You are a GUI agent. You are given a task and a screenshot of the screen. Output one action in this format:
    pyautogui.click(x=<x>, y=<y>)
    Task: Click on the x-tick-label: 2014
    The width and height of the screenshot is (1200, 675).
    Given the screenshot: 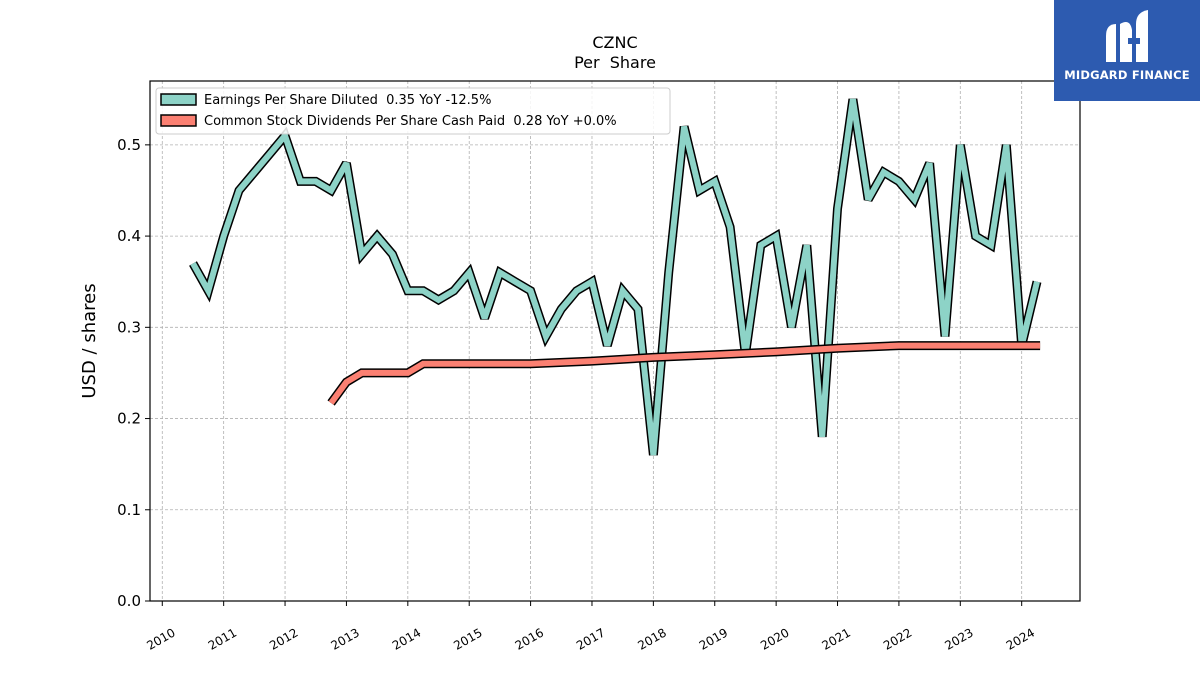 What is the action you would take?
    pyautogui.click(x=406, y=638)
    